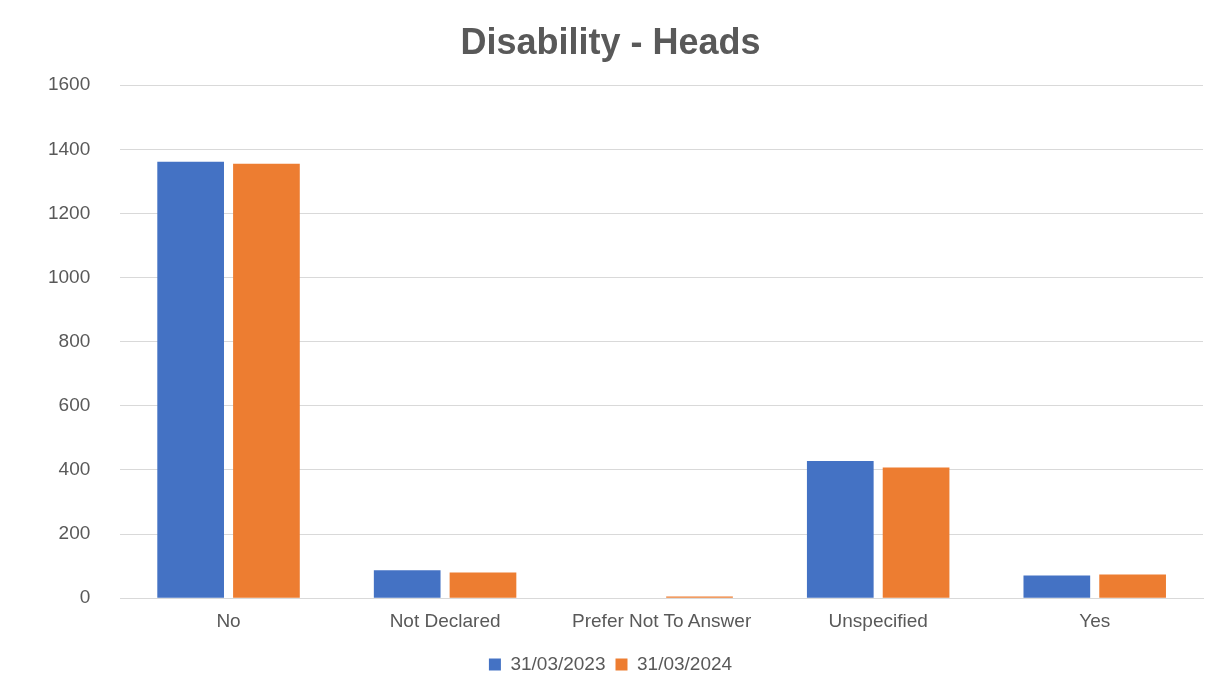  What do you see at coordinates (74, 405) in the screenshot?
I see `y-tick-label: 600` at bounding box center [74, 405].